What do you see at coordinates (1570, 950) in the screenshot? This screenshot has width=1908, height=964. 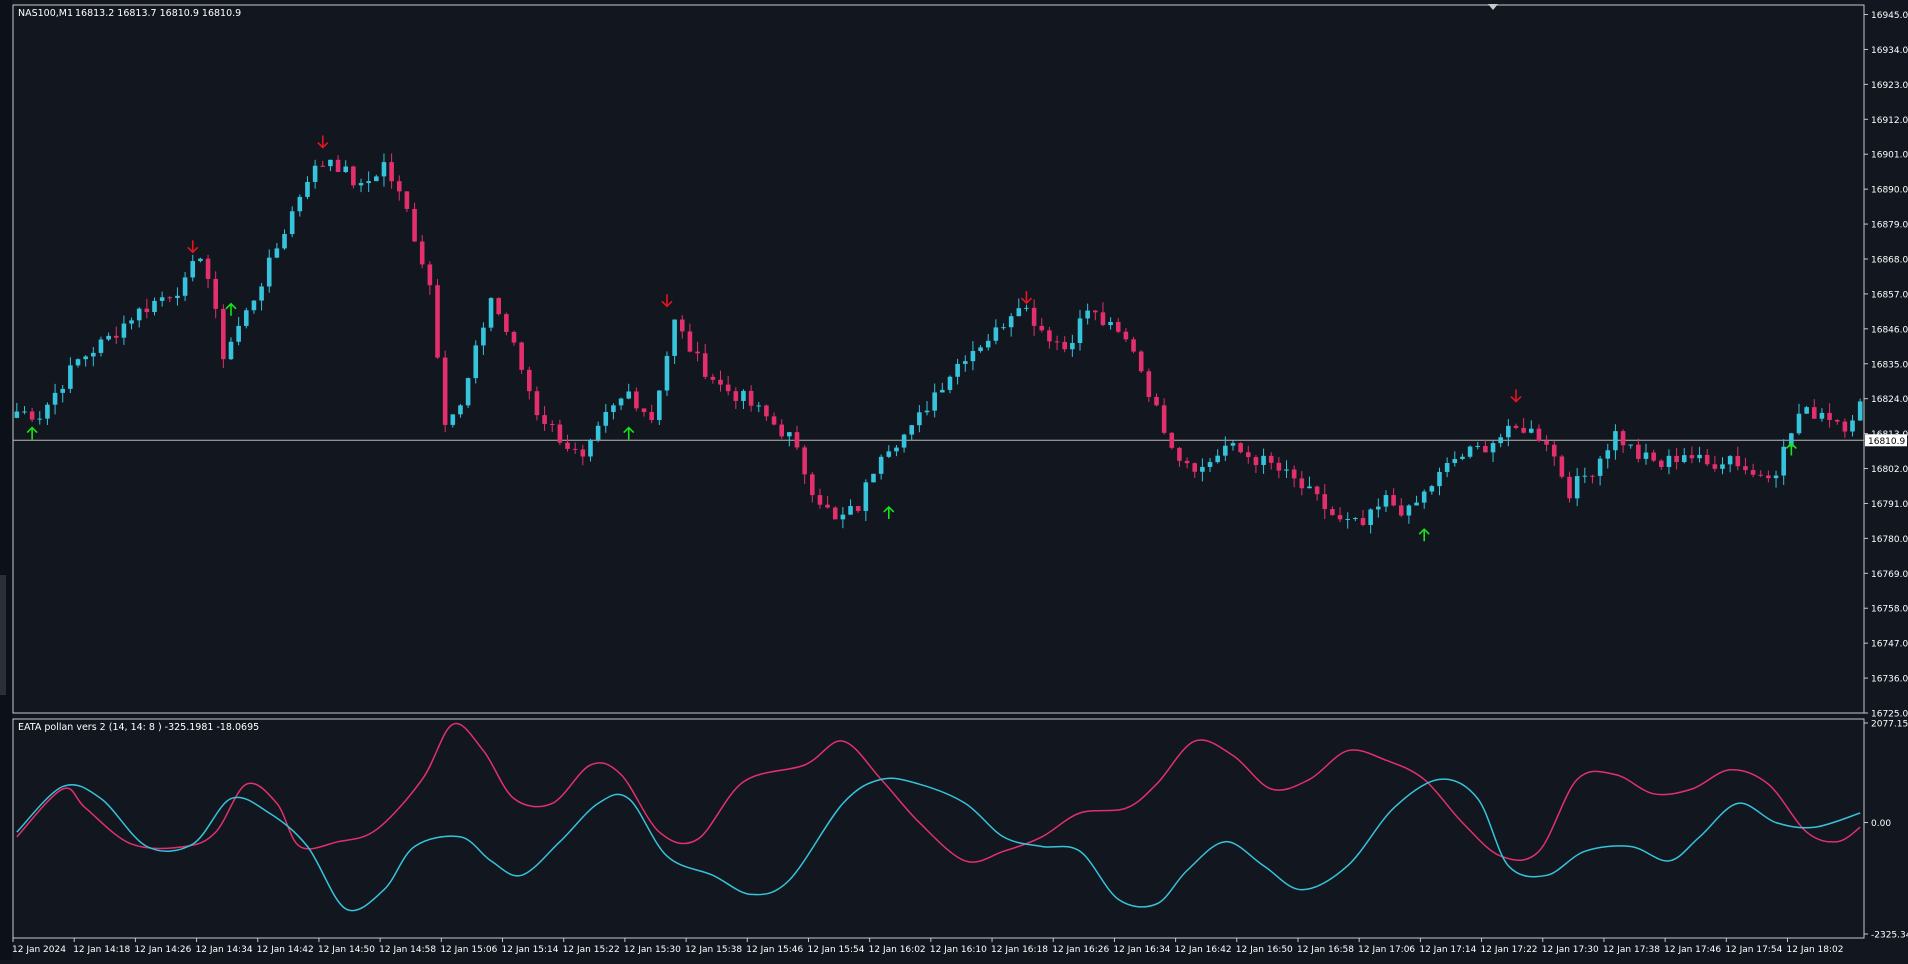 I see `time-tick-label: 12 Jan 17:30` at bounding box center [1570, 950].